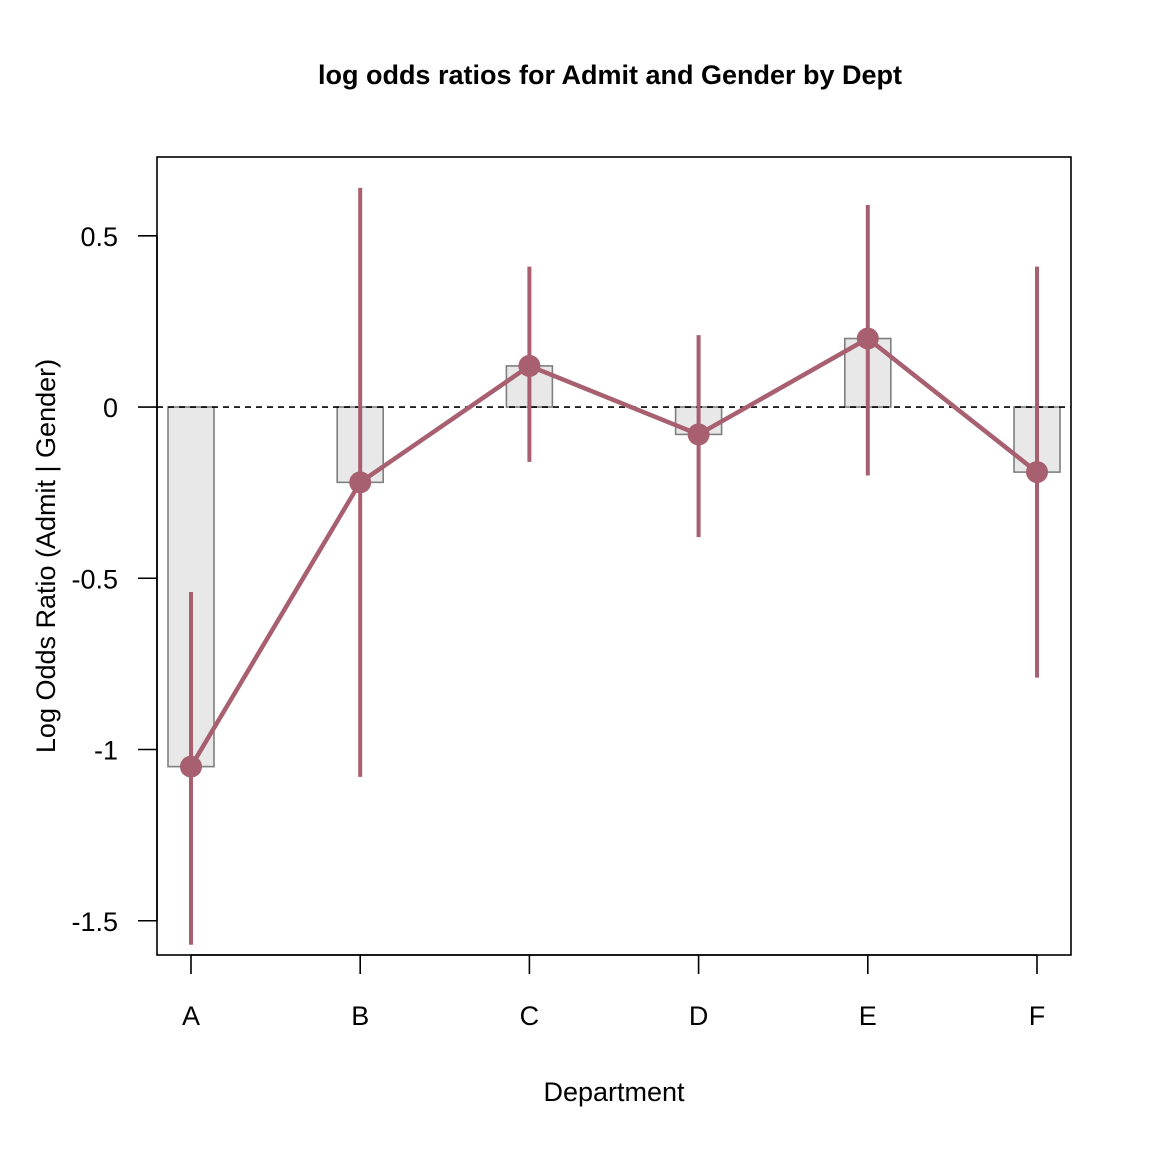 This screenshot has height=1152, width=1152. Describe the element at coordinates (191, 1016) in the screenshot. I see `x-tick-label: A` at that location.